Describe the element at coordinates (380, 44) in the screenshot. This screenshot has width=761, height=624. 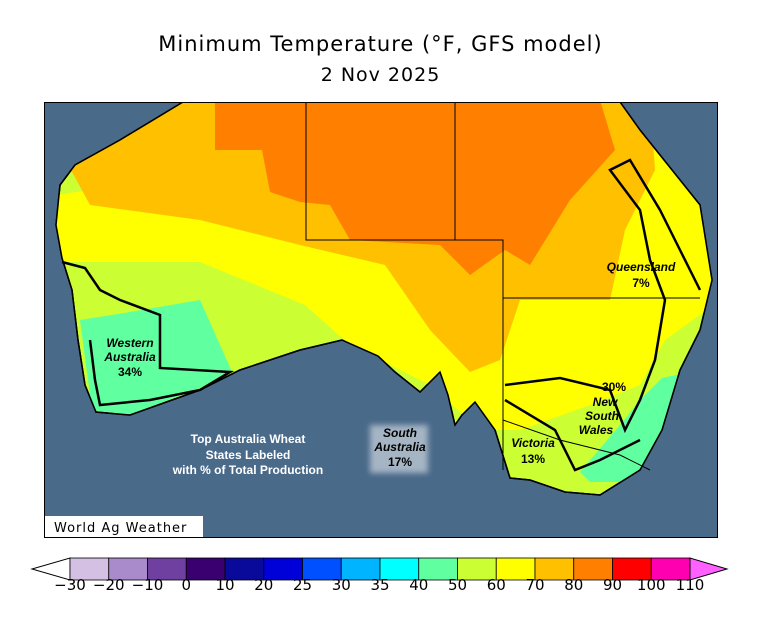
I see `map-title: Minimum Temperature (°F, GFS model)` at that location.